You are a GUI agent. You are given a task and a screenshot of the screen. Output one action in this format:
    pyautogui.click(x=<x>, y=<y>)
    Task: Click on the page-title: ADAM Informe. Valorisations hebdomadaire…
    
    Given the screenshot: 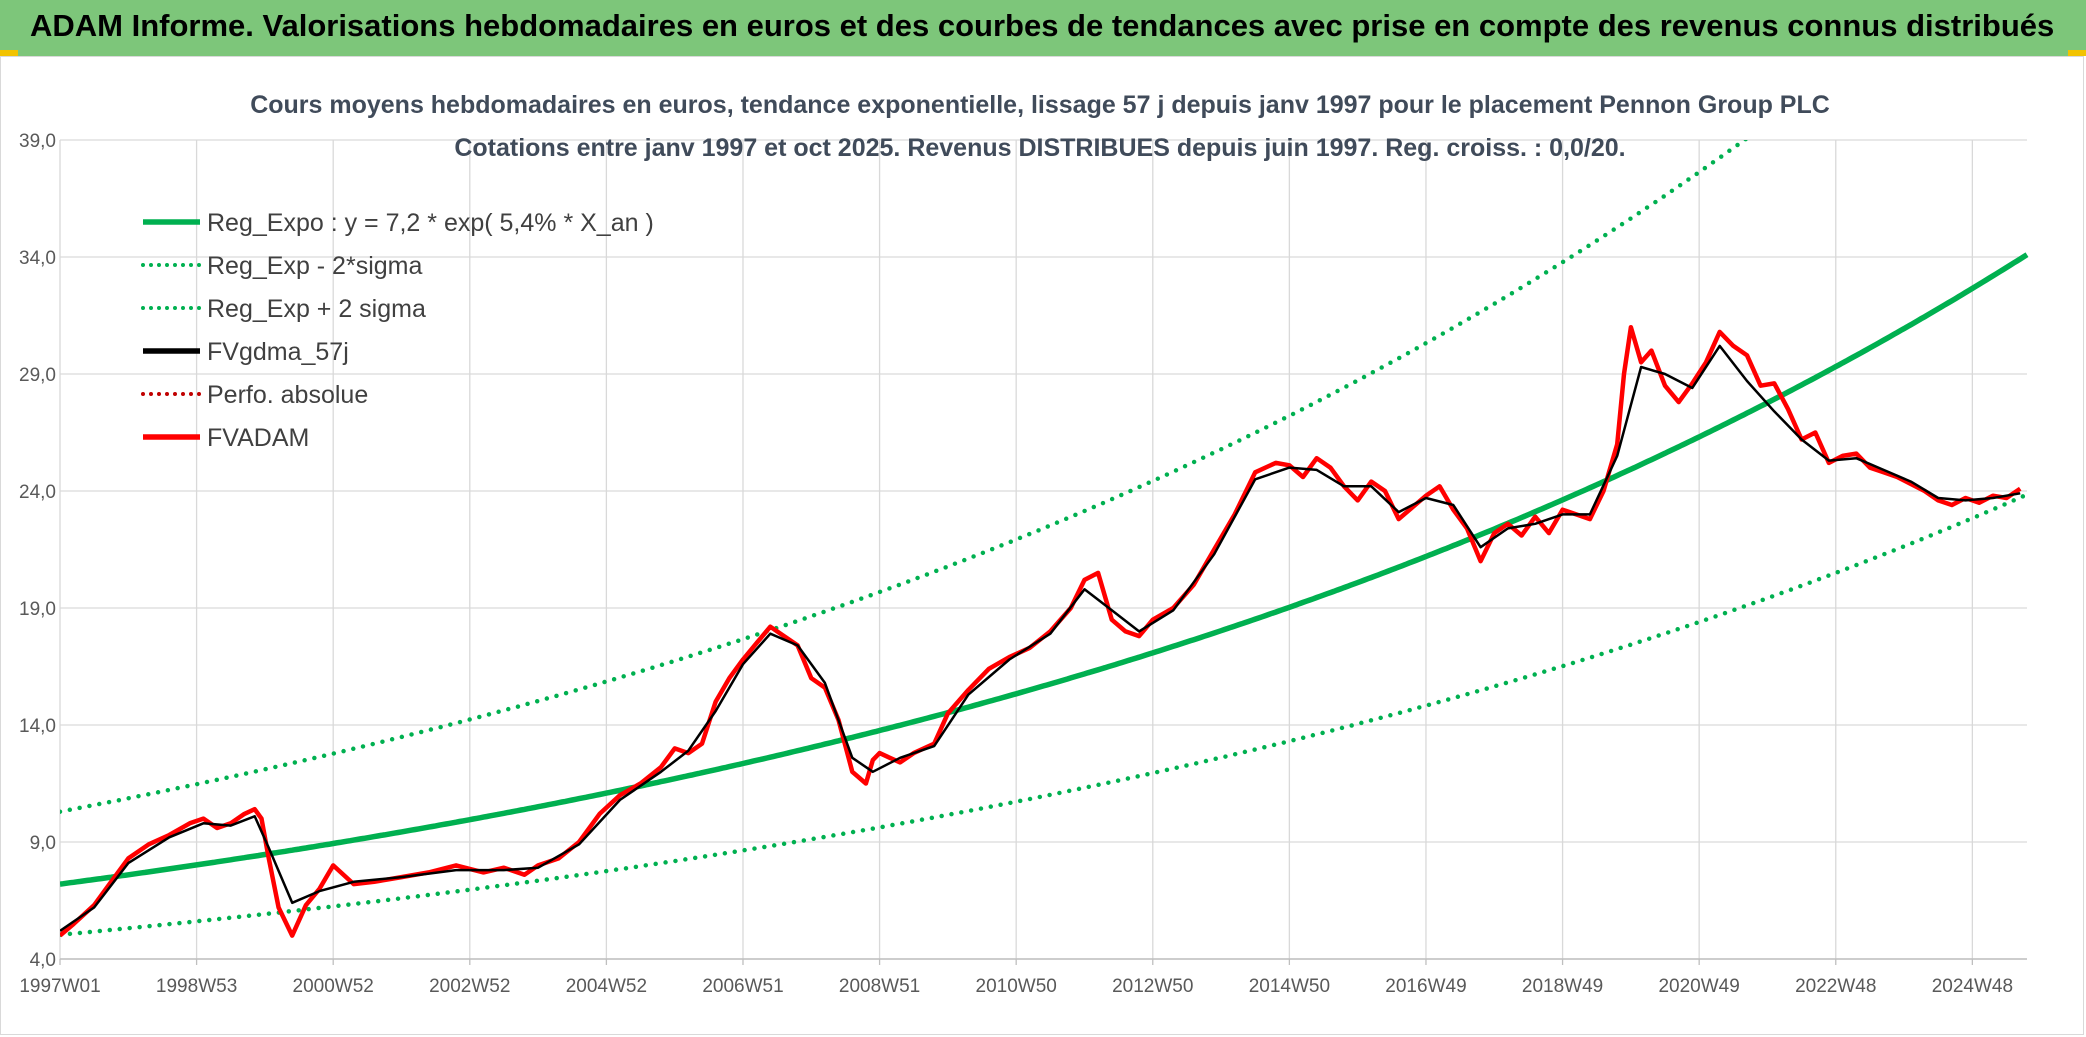 What is the action you would take?
    pyautogui.click(x=1042, y=25)
    